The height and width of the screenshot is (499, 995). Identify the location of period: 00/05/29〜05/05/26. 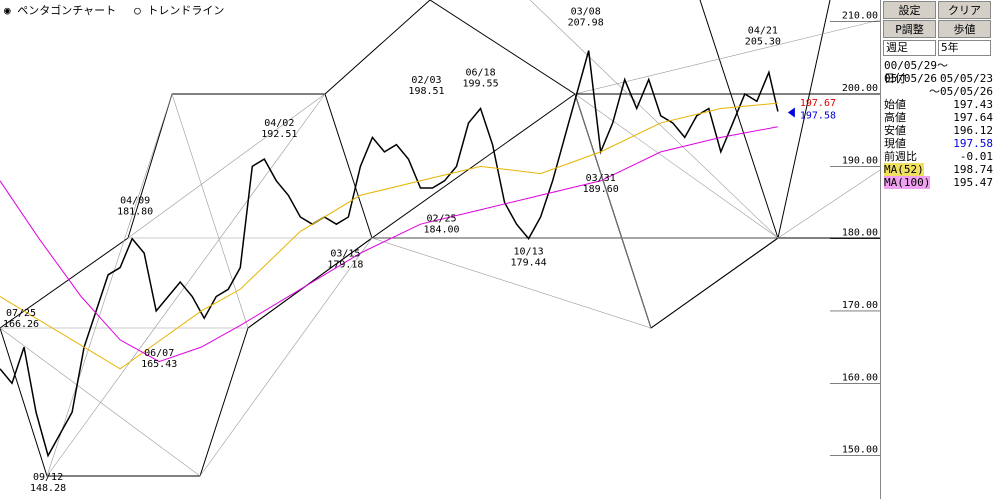
(938, 72).